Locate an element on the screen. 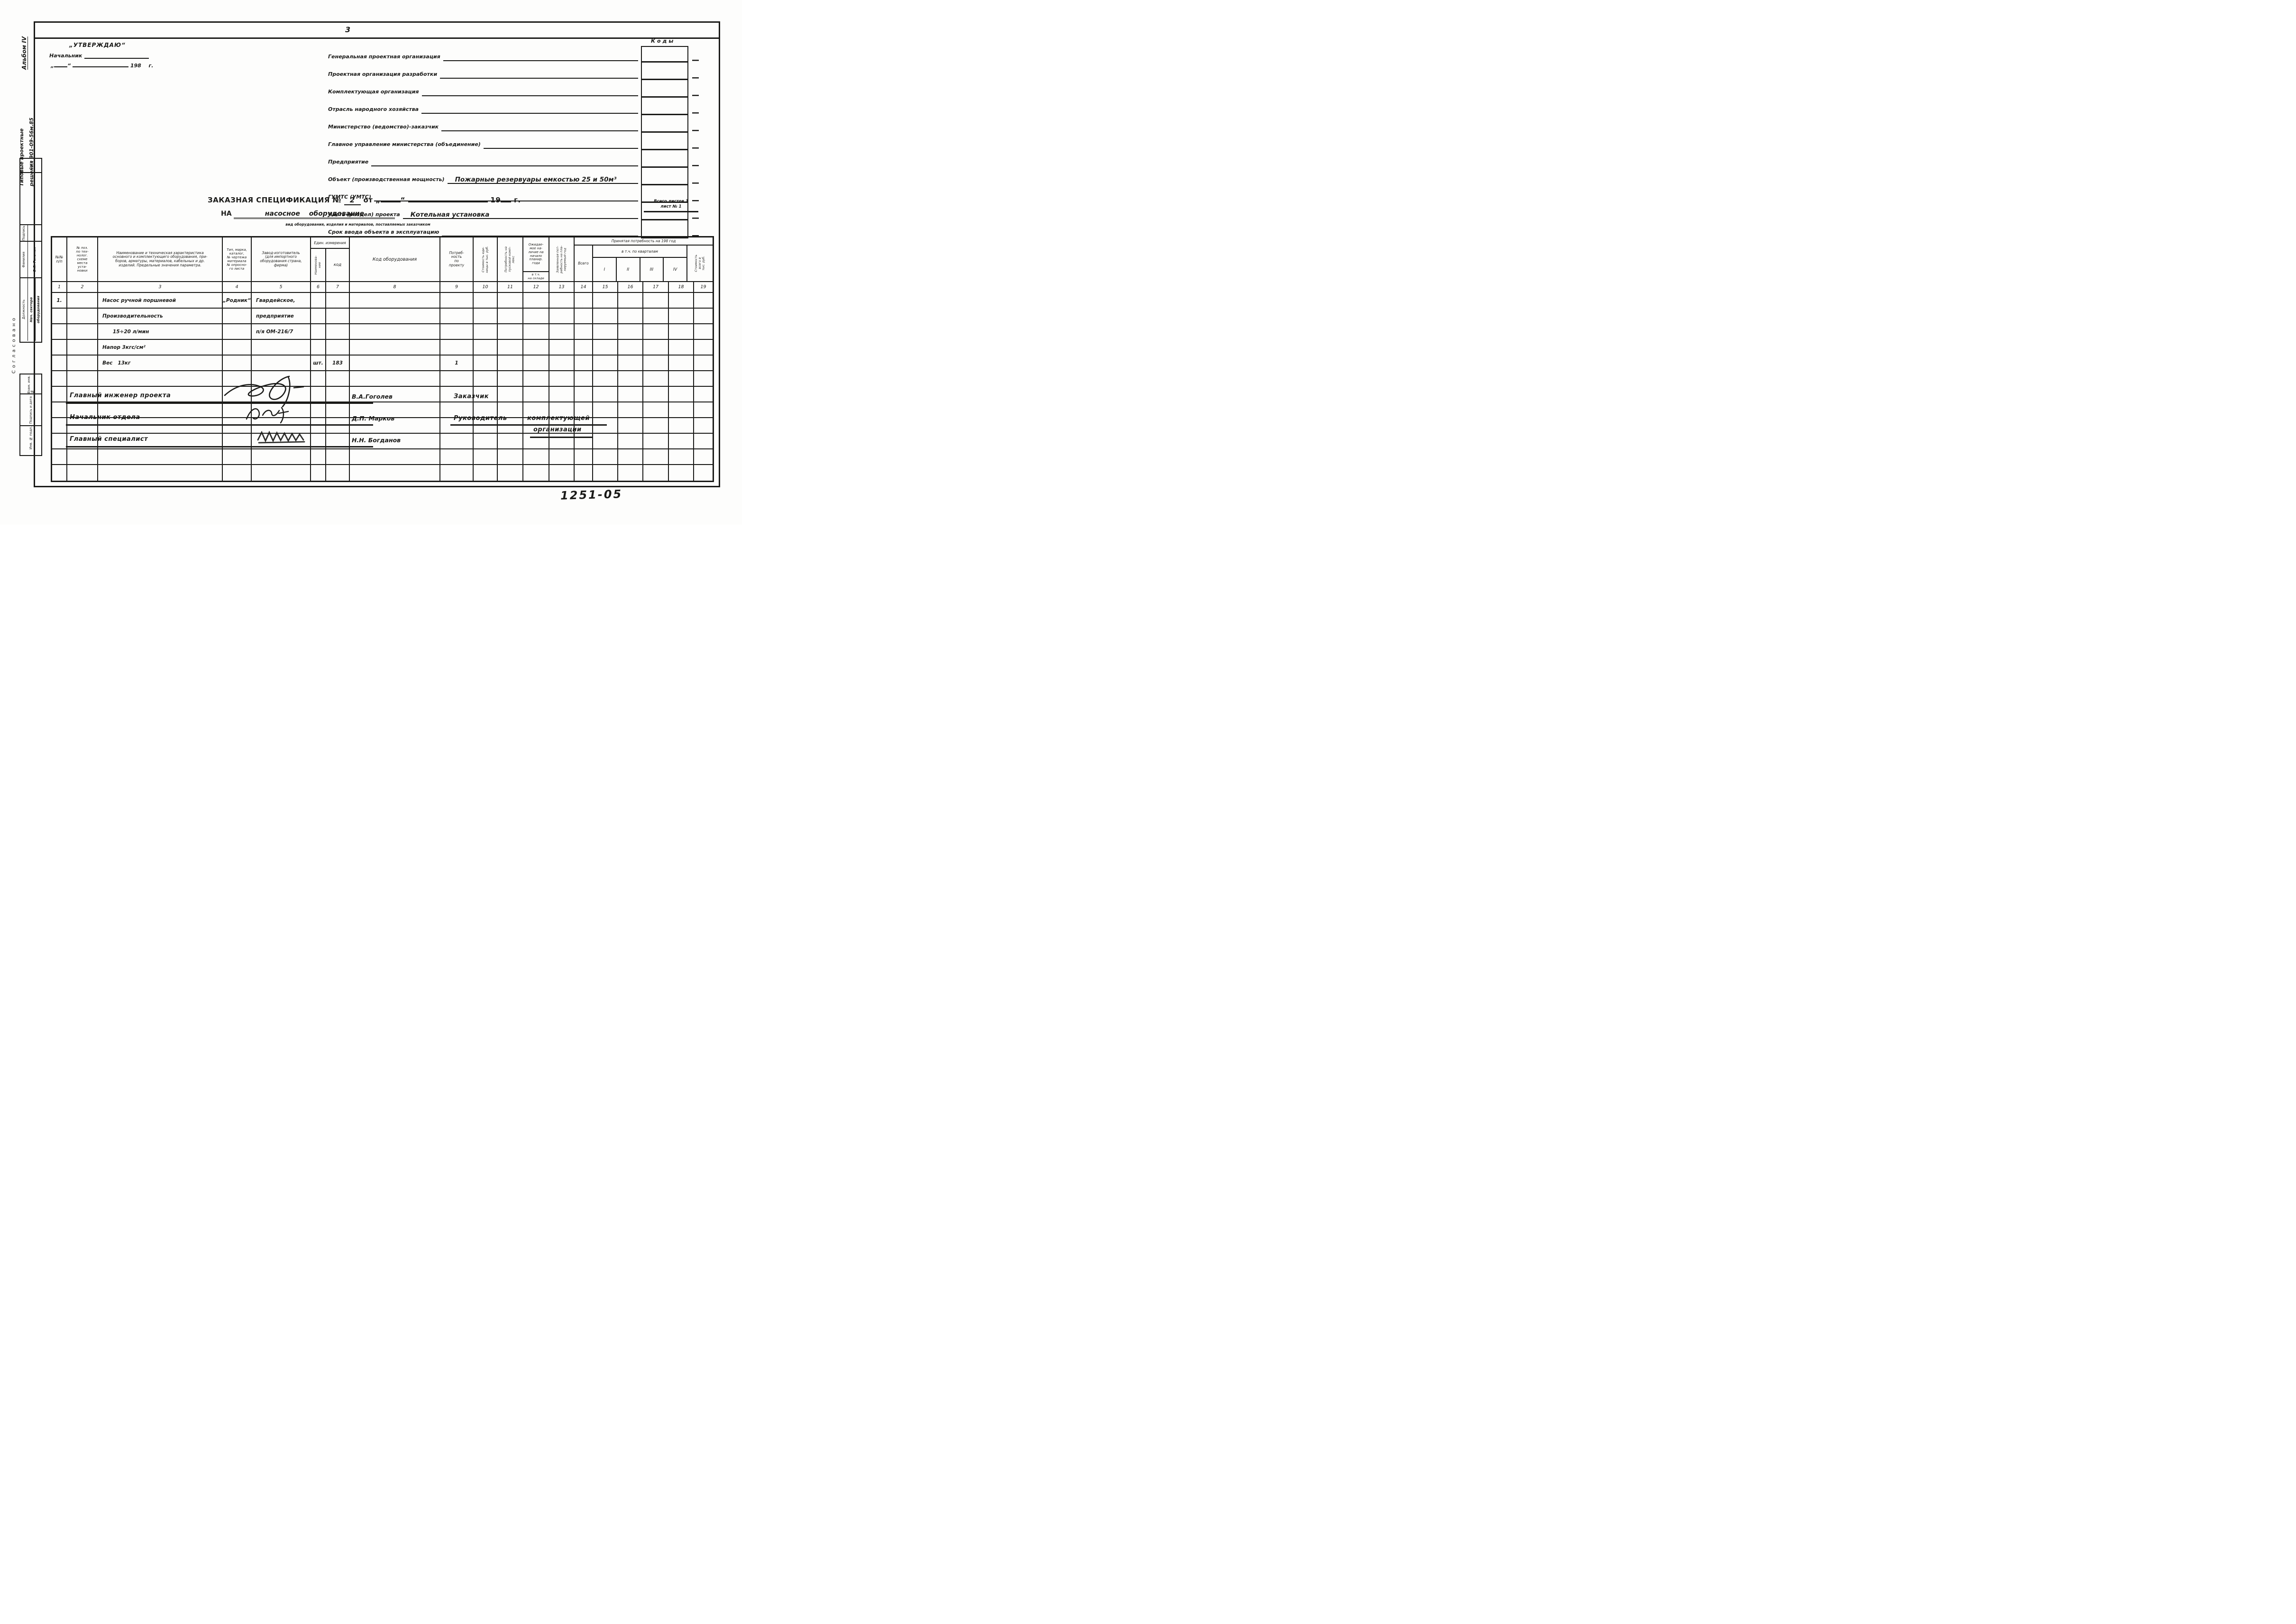  col-header-8: Код оборудования is located at coordinates (395, 259).